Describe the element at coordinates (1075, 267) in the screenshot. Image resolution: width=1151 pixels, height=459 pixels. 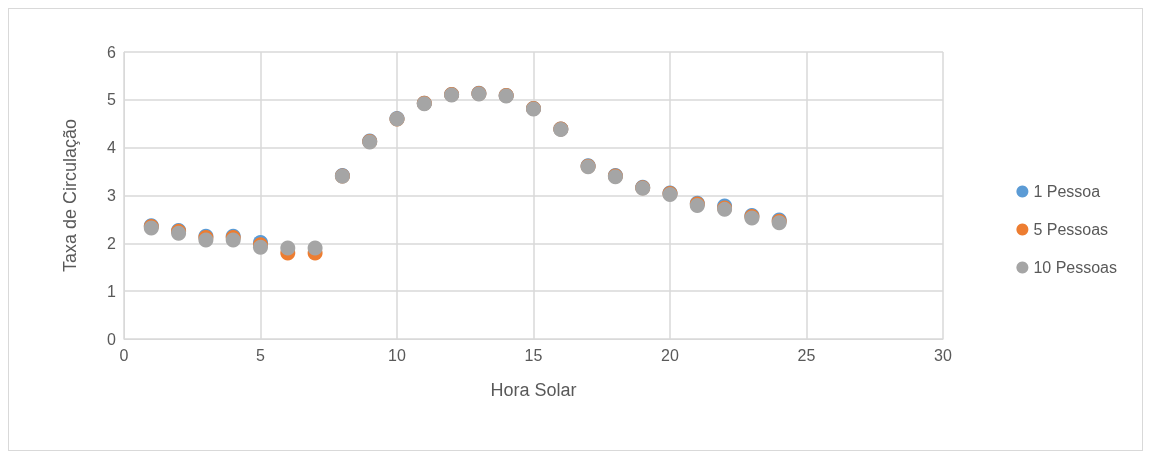
I see `legend-label: 10 Pessoas` at that location.